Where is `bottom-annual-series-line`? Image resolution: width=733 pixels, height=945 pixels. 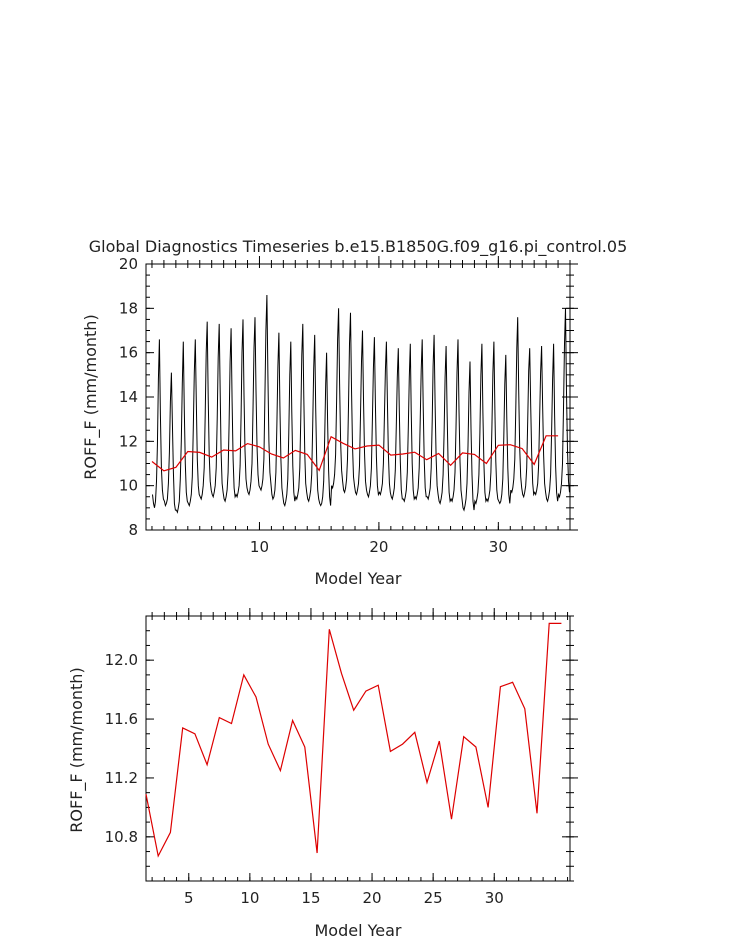 bottom-annual-series-line is located at coordinates (353, 740).